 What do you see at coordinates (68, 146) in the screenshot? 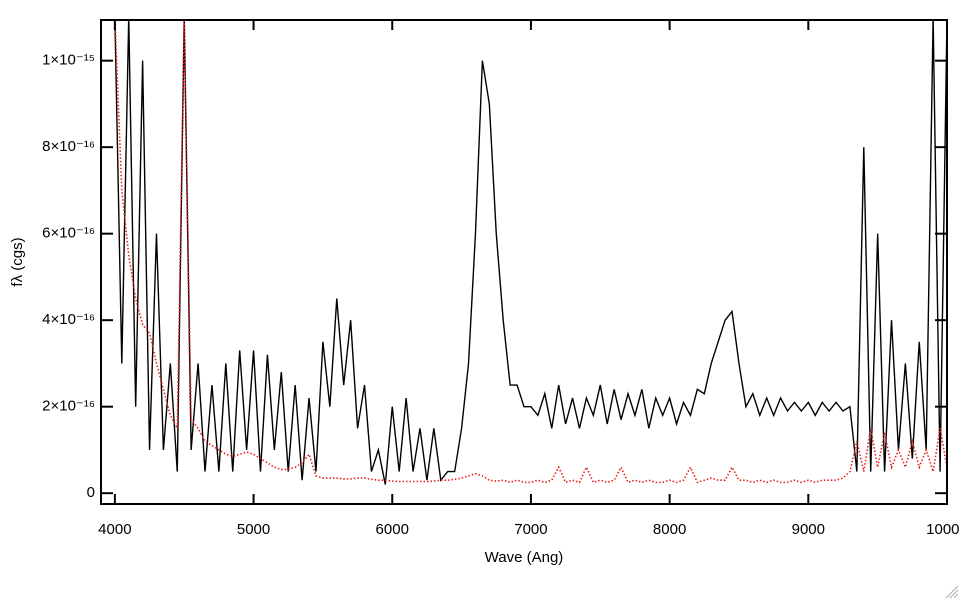
I see `y-tick-label: 8×10⁻¹⁶` at bounding box center [68, 146].